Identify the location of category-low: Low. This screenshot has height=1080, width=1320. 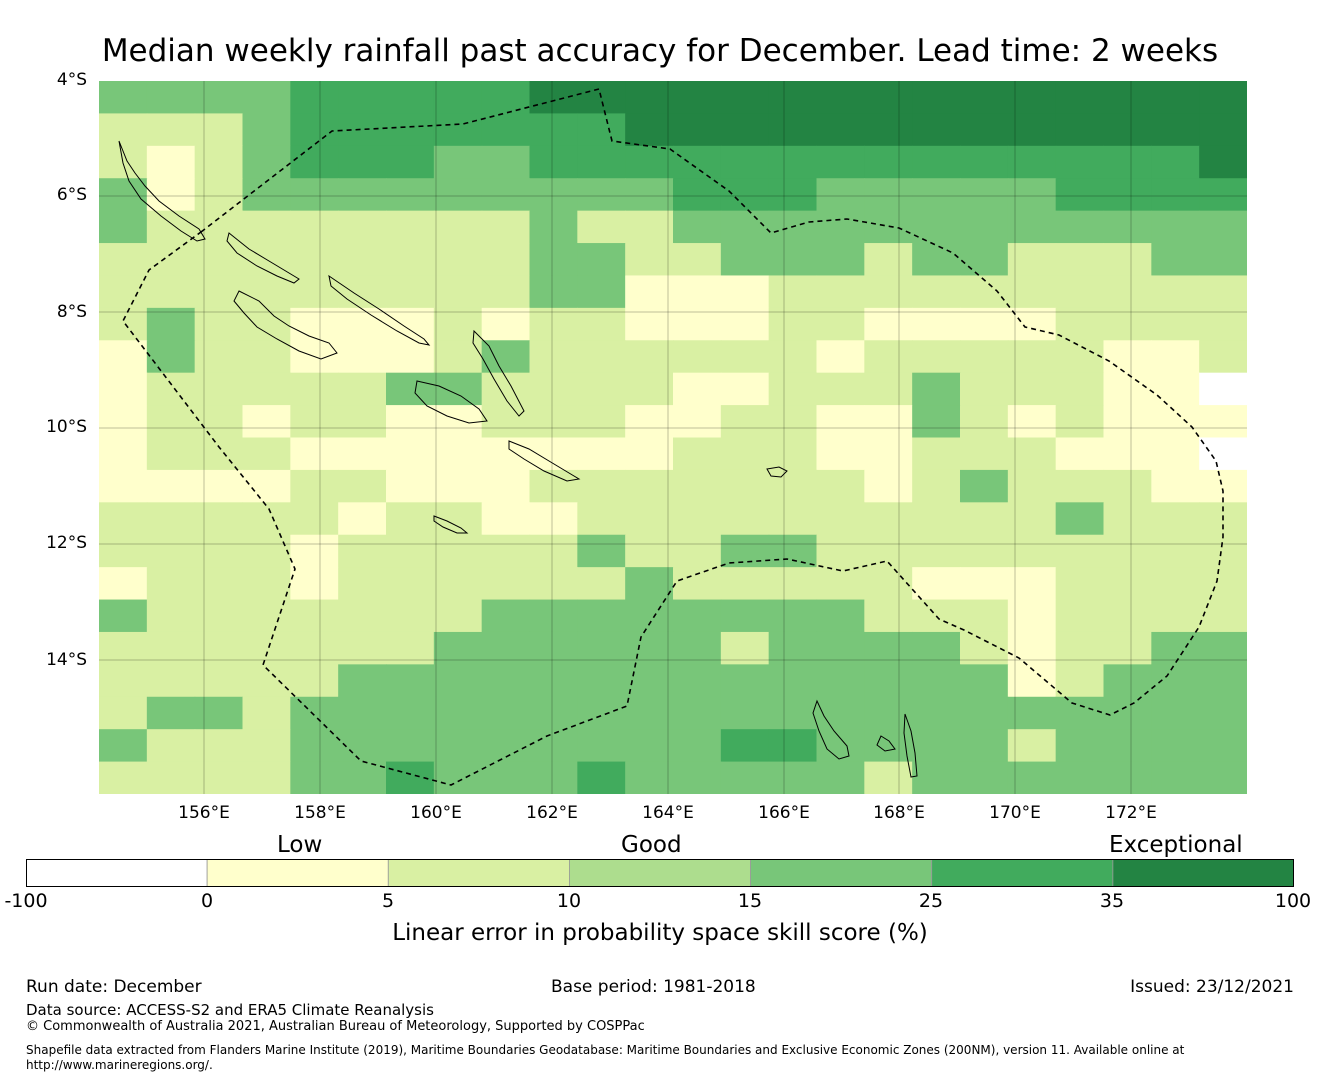
(300, 845).